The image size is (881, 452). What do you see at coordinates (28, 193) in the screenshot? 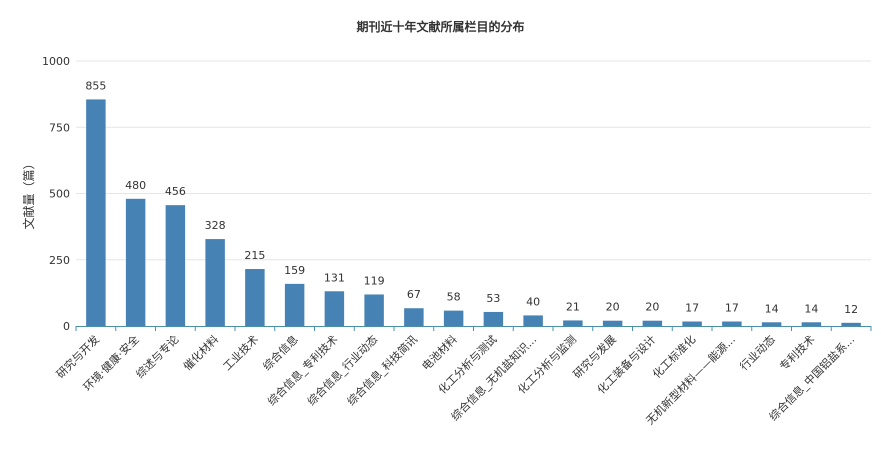
I see `y-axis-title: 文献量（篇）` at bounding box center [28, 193].